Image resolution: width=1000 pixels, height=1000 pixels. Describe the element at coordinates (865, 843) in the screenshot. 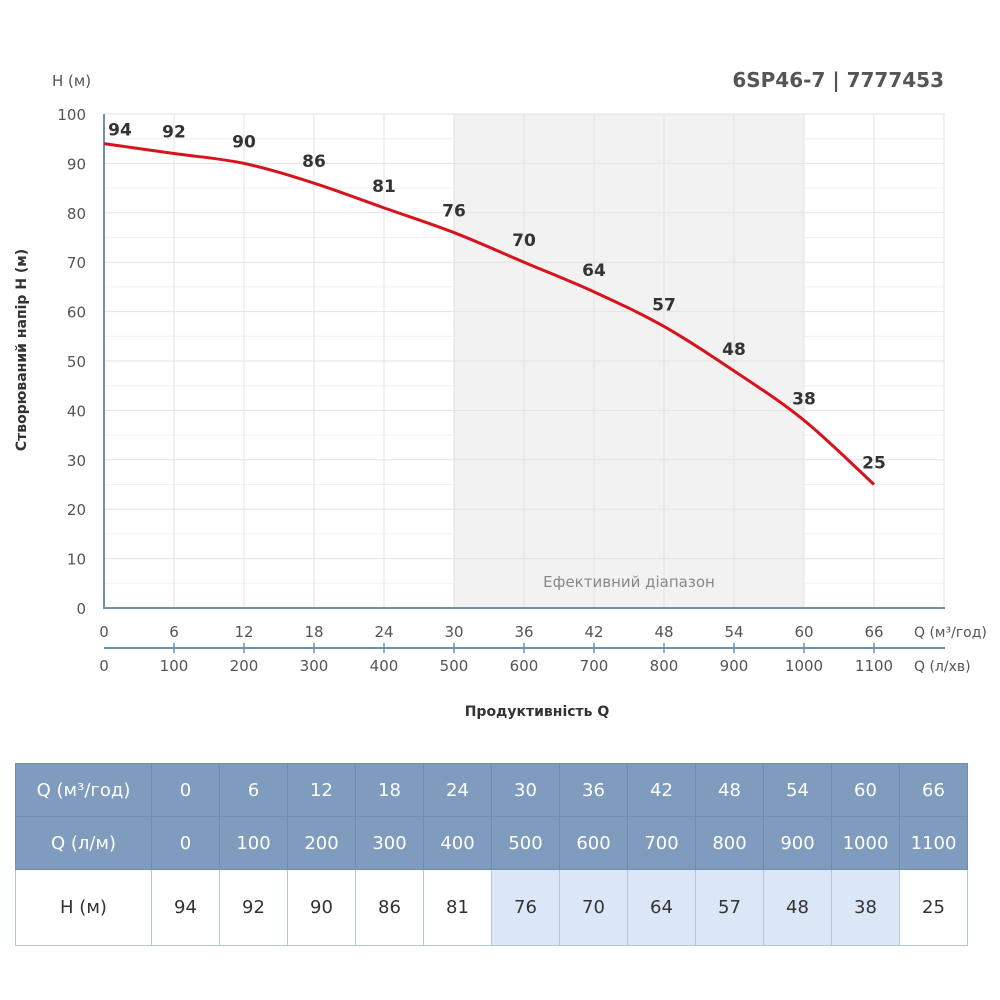

I see `table-cell: 1000` at that location.